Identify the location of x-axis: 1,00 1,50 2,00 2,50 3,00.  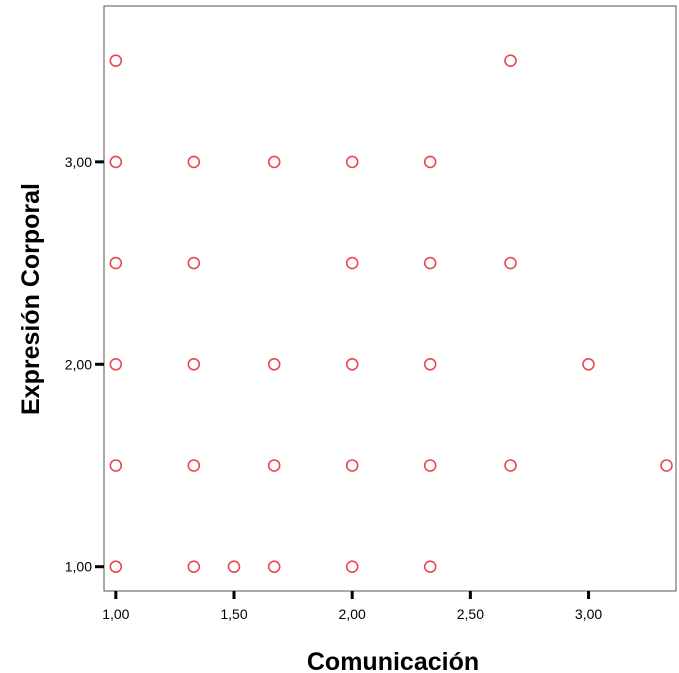
(352, 606).